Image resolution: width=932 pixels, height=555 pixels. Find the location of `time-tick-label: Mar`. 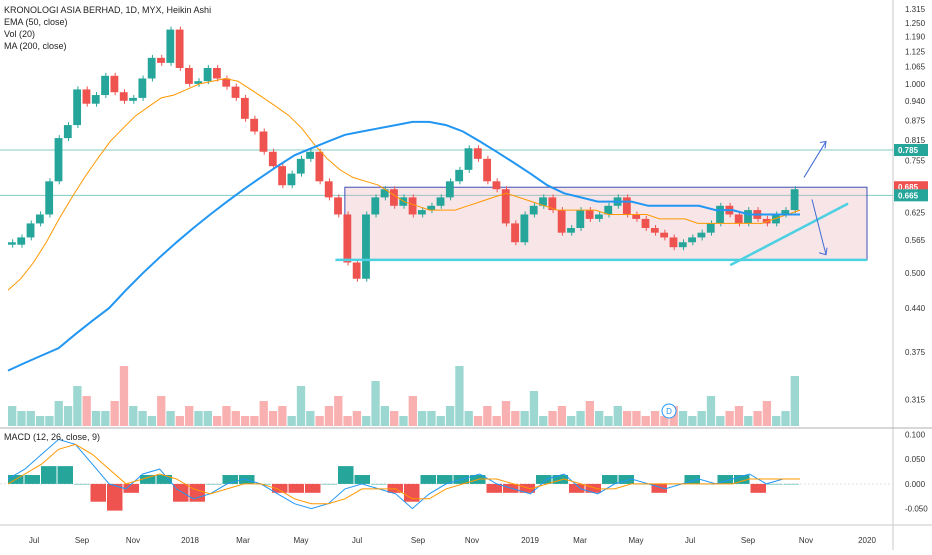

time-tick-label: Mar is located at coordinates (243, 540).